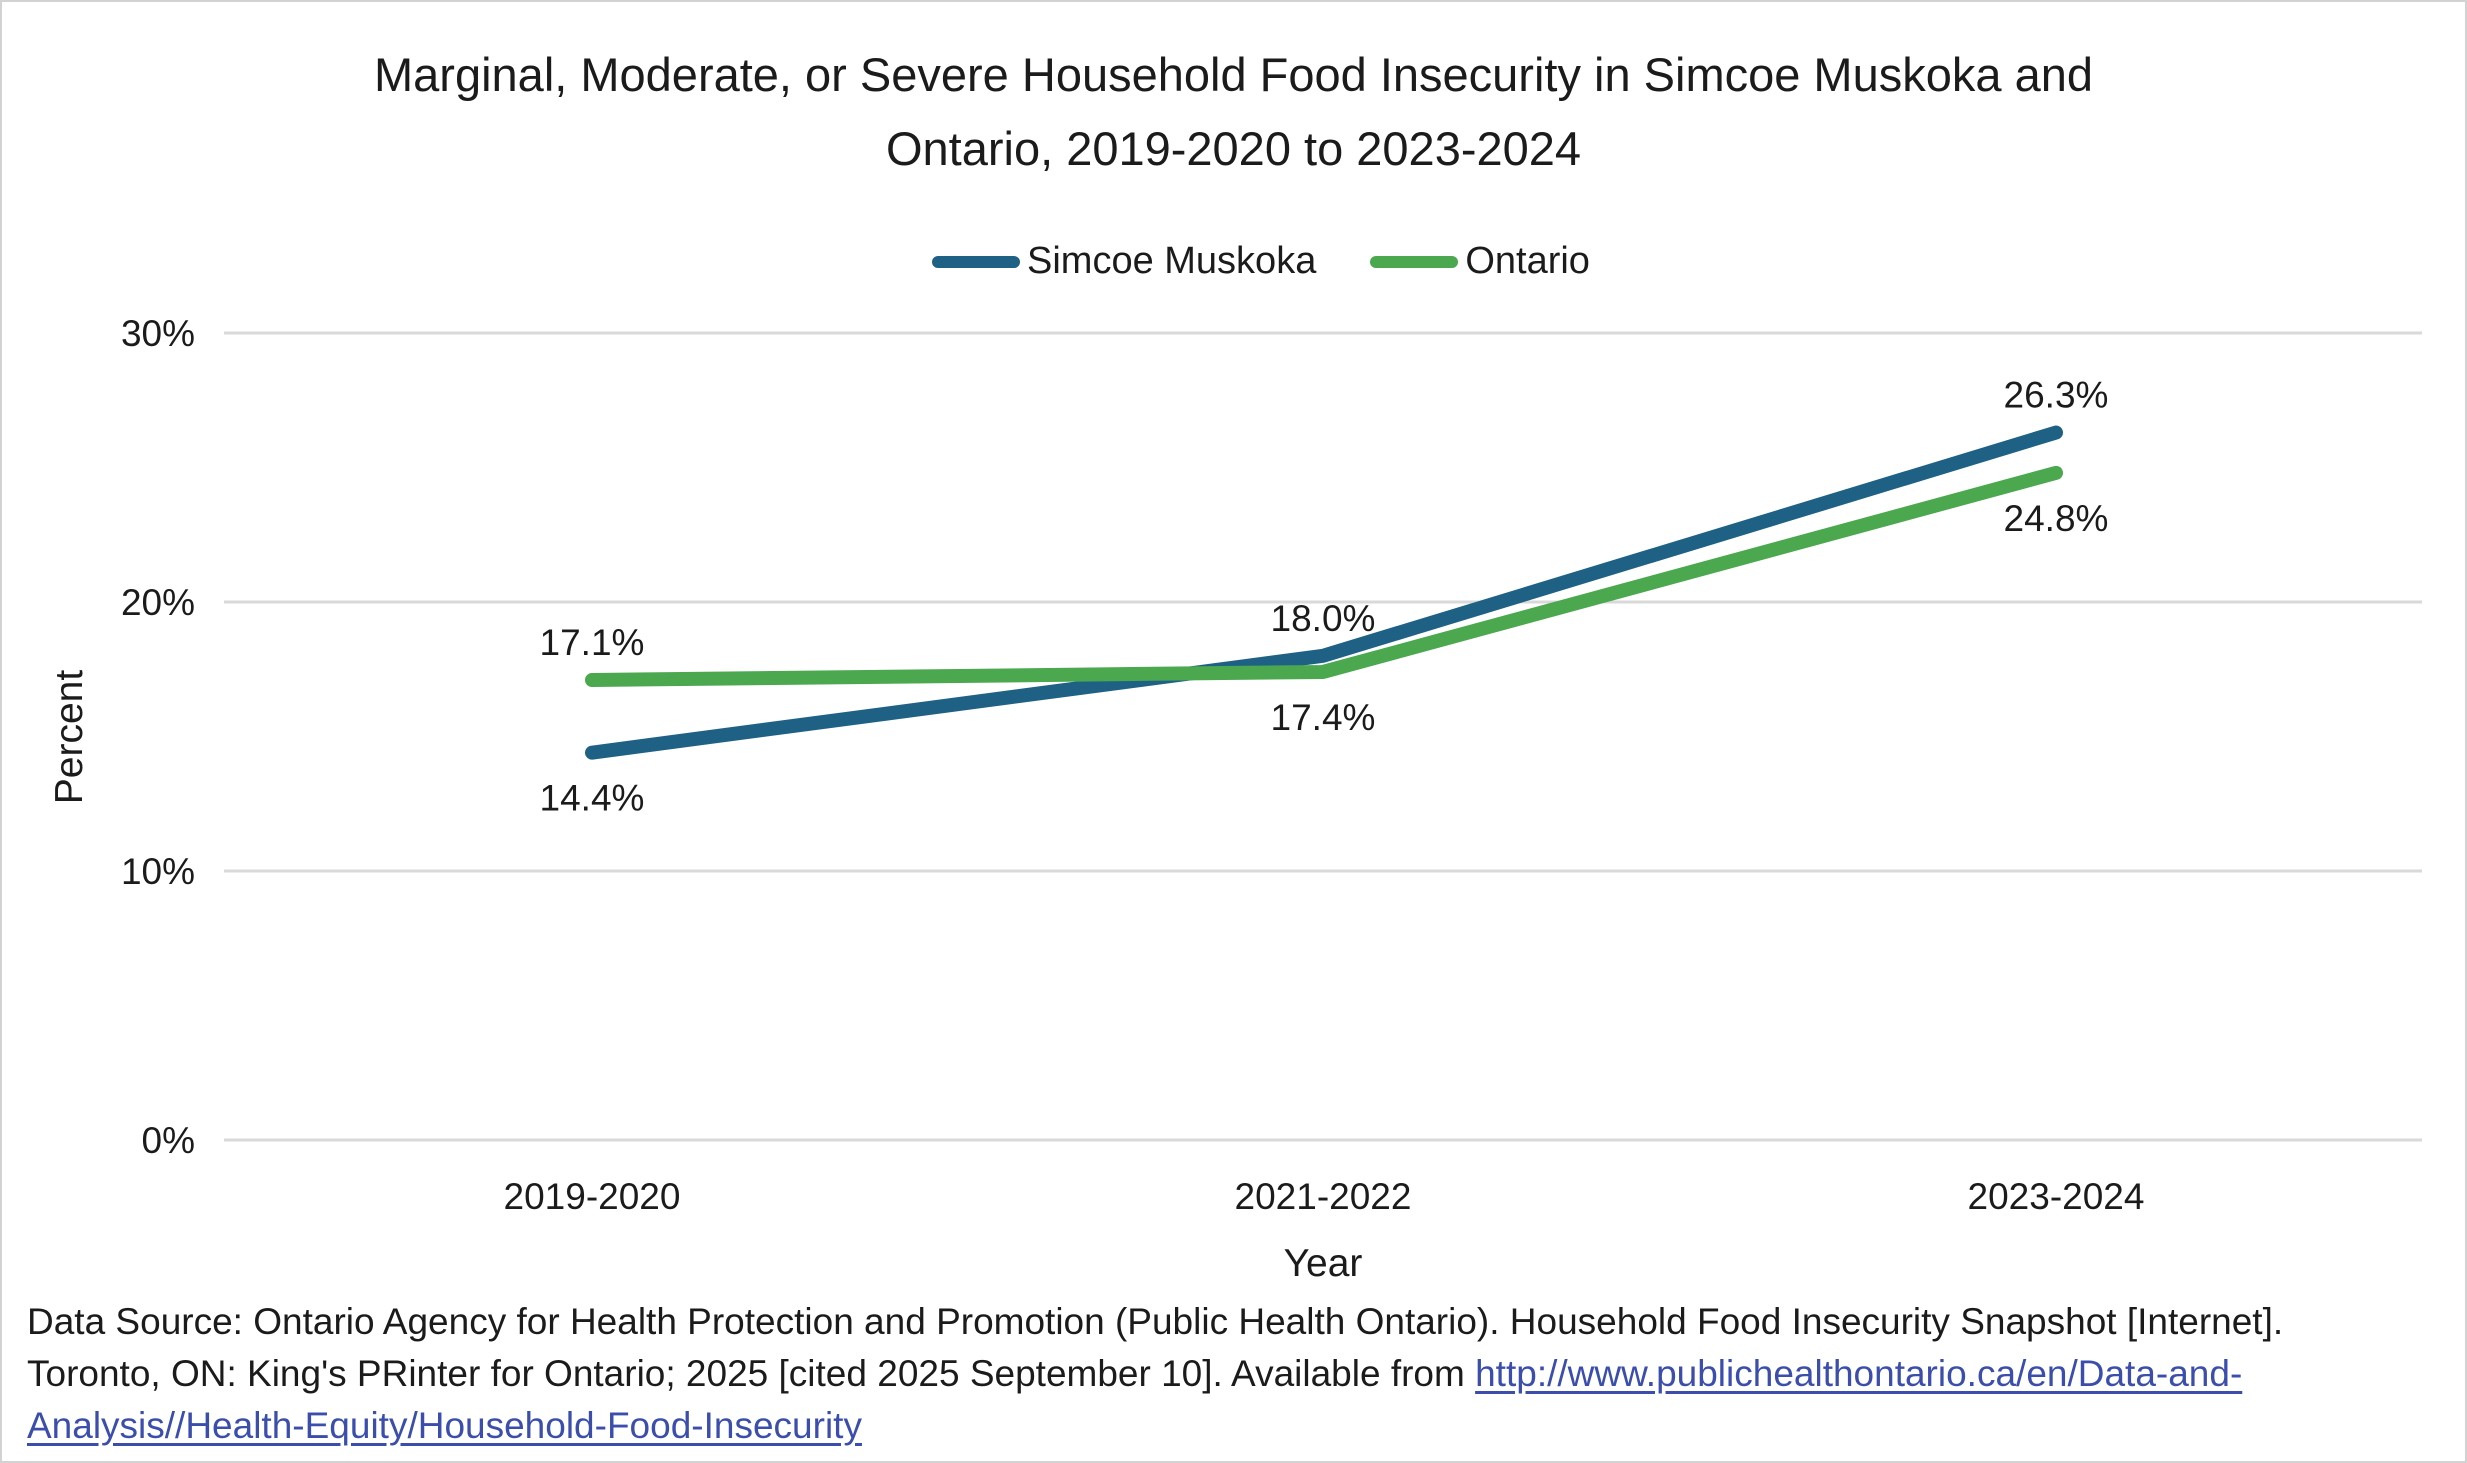  What do you see at coordinates (1323, 717) in the screenshot?
I see `data-label-ontario-2021-2022: 17.4%` at bounding box center [1323, 717].